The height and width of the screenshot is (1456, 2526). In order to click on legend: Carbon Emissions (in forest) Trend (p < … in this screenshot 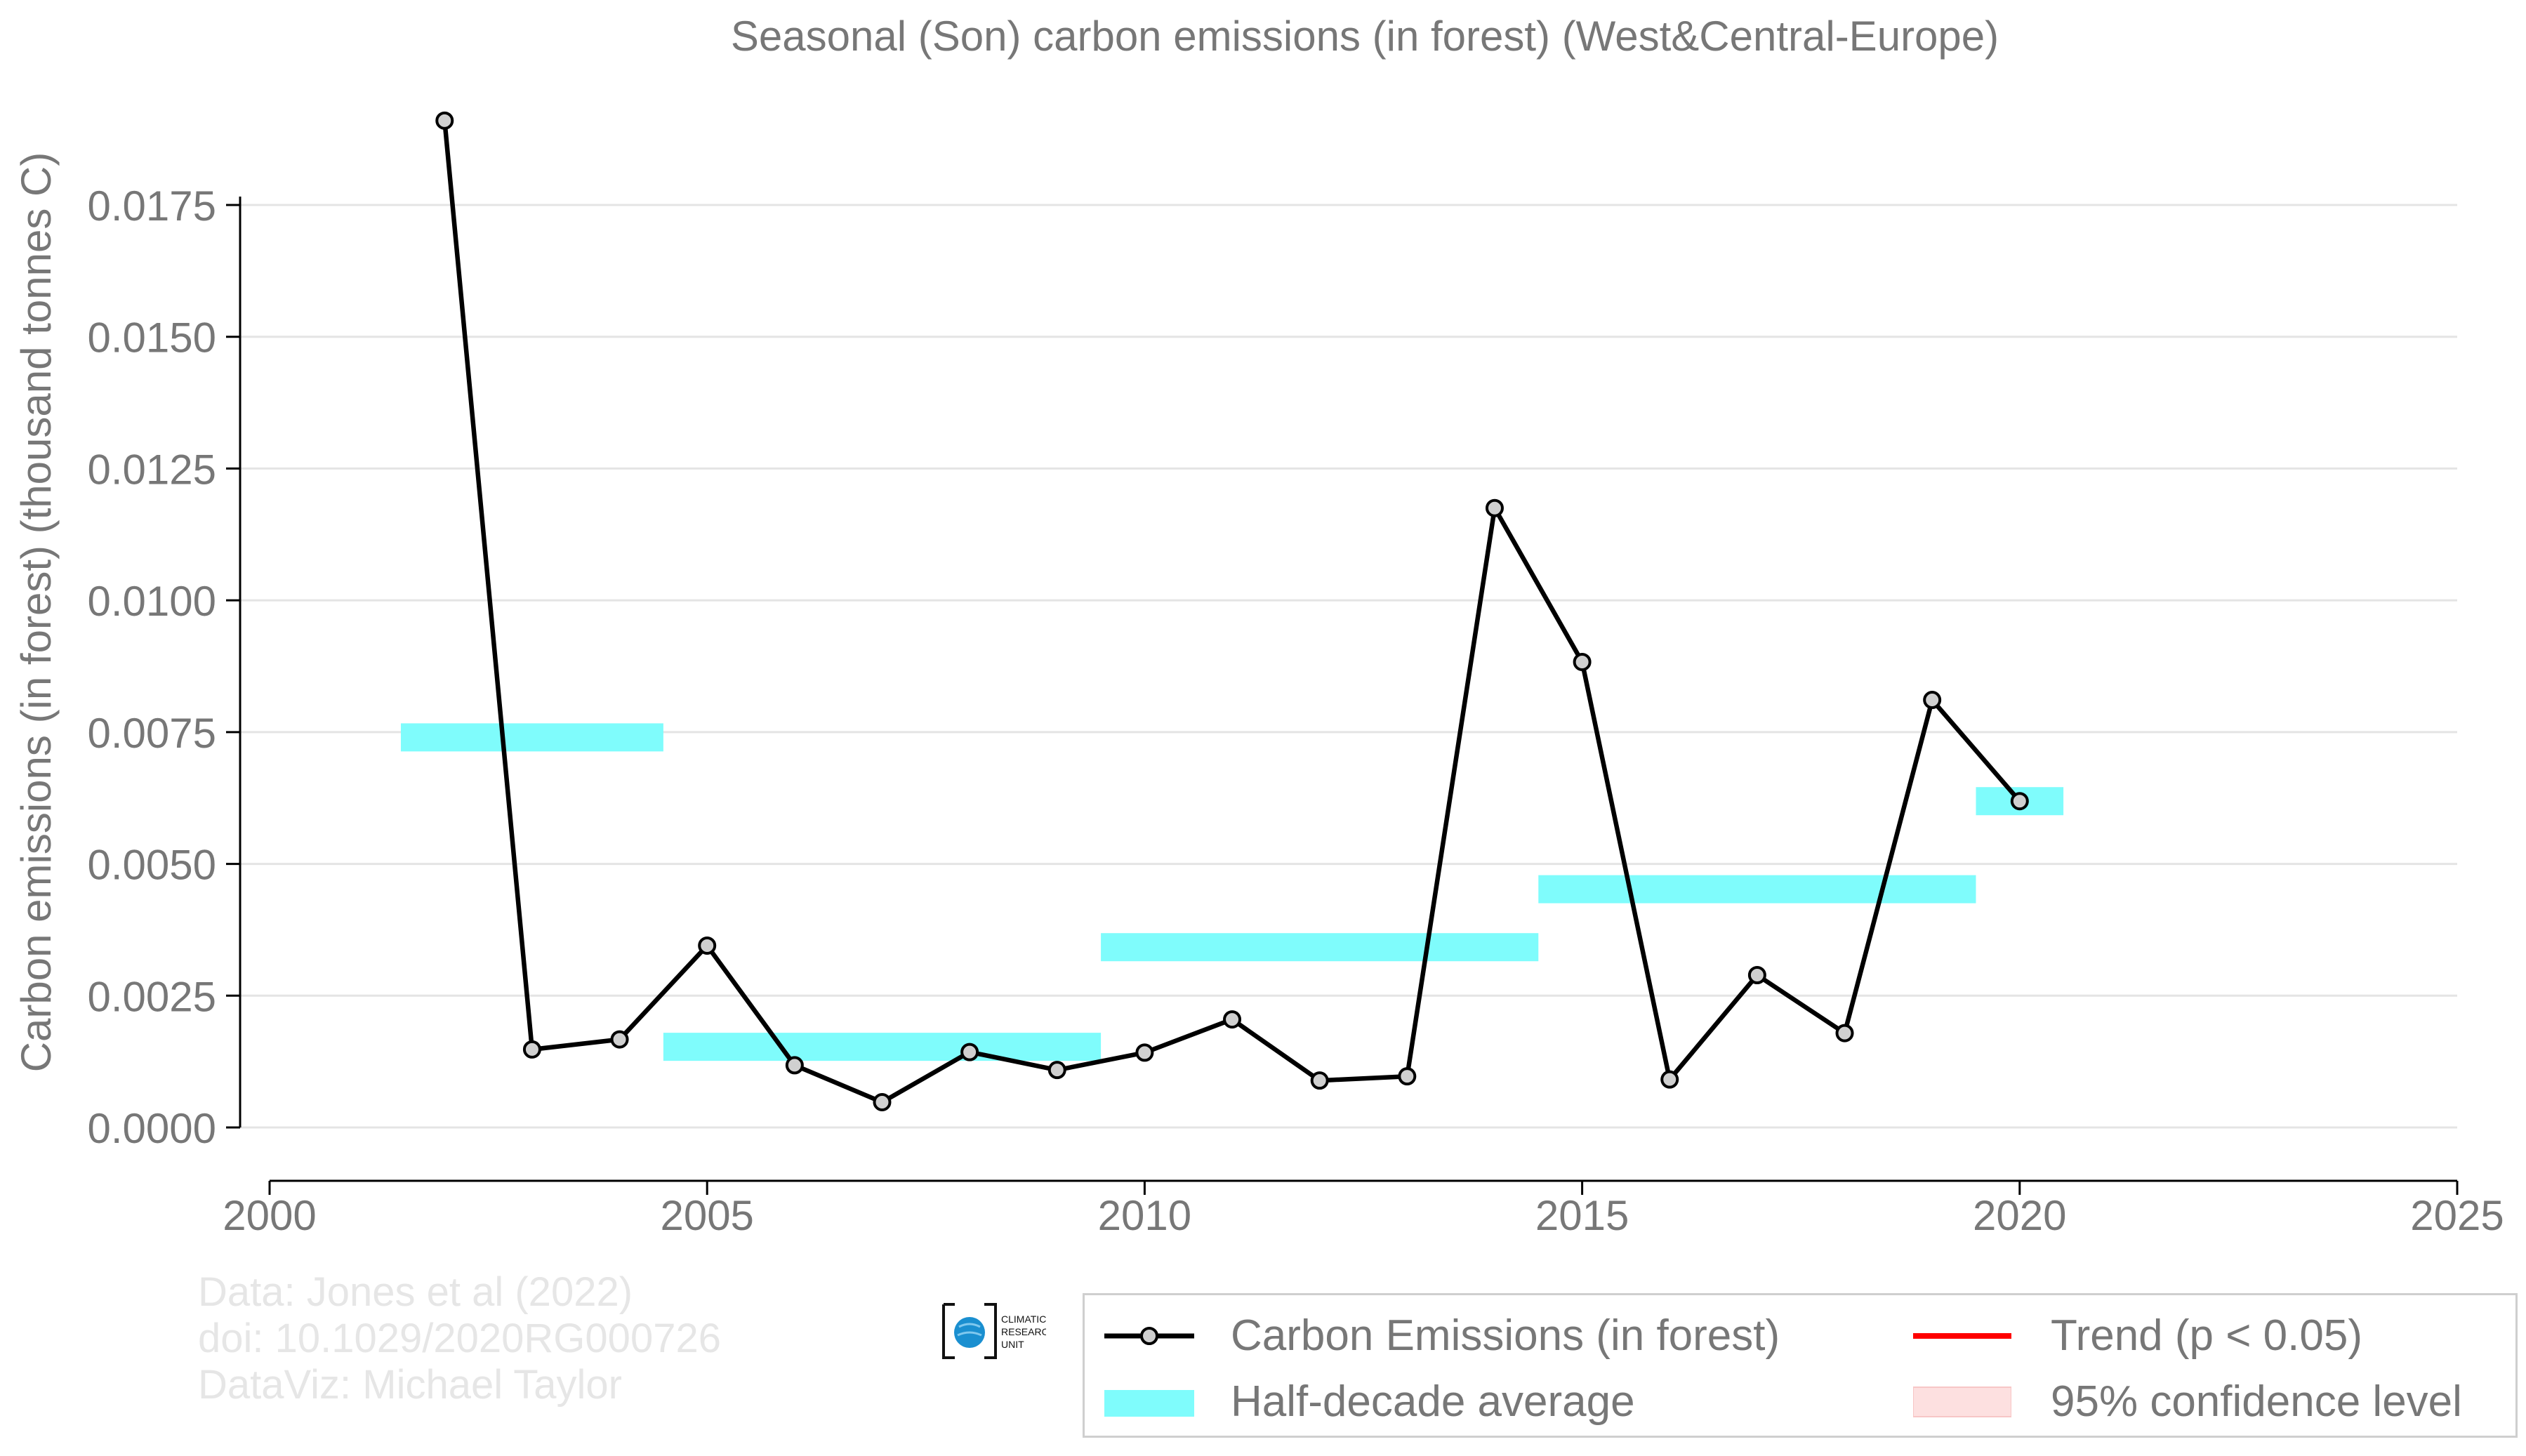, I will do `click(1800, 1365)`.